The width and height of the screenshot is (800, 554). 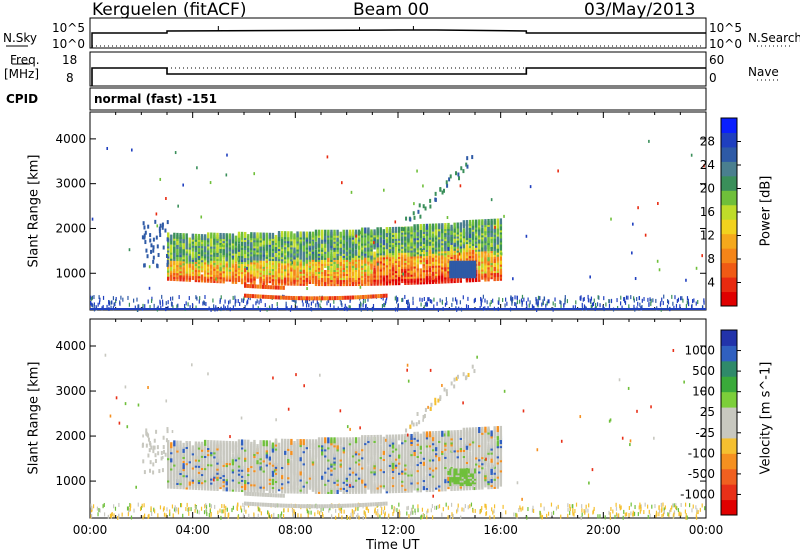 What do you see at coordinates (450, 263) in the screenshot?
I see `patch-cell` at bounding box center [450, 263].